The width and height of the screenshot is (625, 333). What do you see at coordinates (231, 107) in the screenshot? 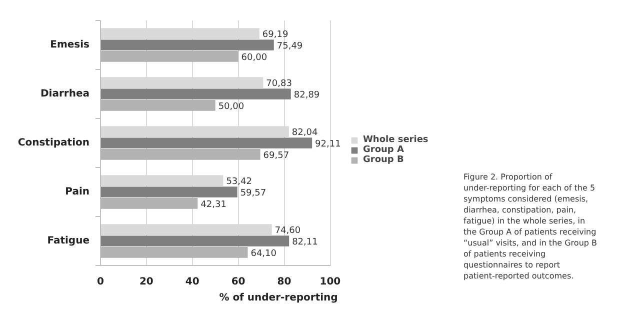
I see `data-label: 50,00` at bounding box center [231, 107].